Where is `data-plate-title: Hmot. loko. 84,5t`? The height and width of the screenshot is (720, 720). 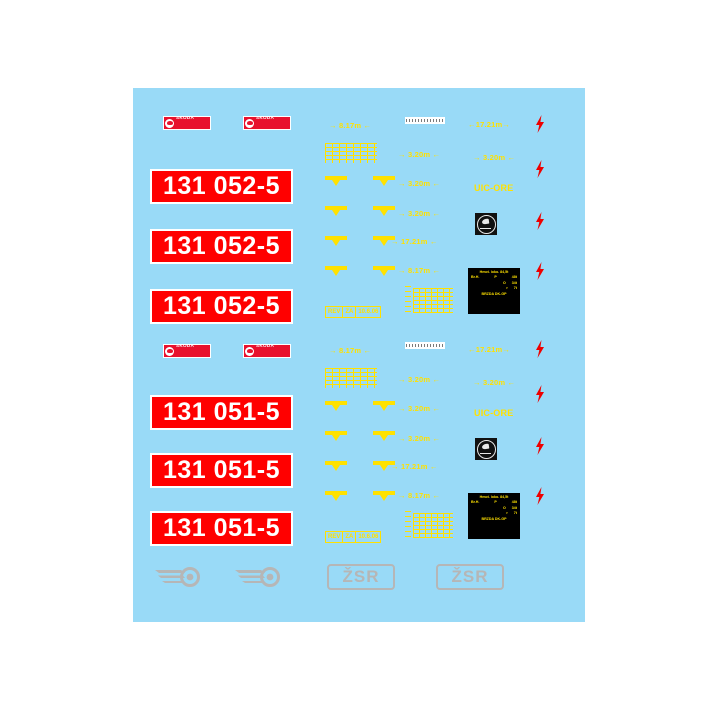
data-plate-title: Hmot. loko. 84,5t is located at coordinates (494, 272).